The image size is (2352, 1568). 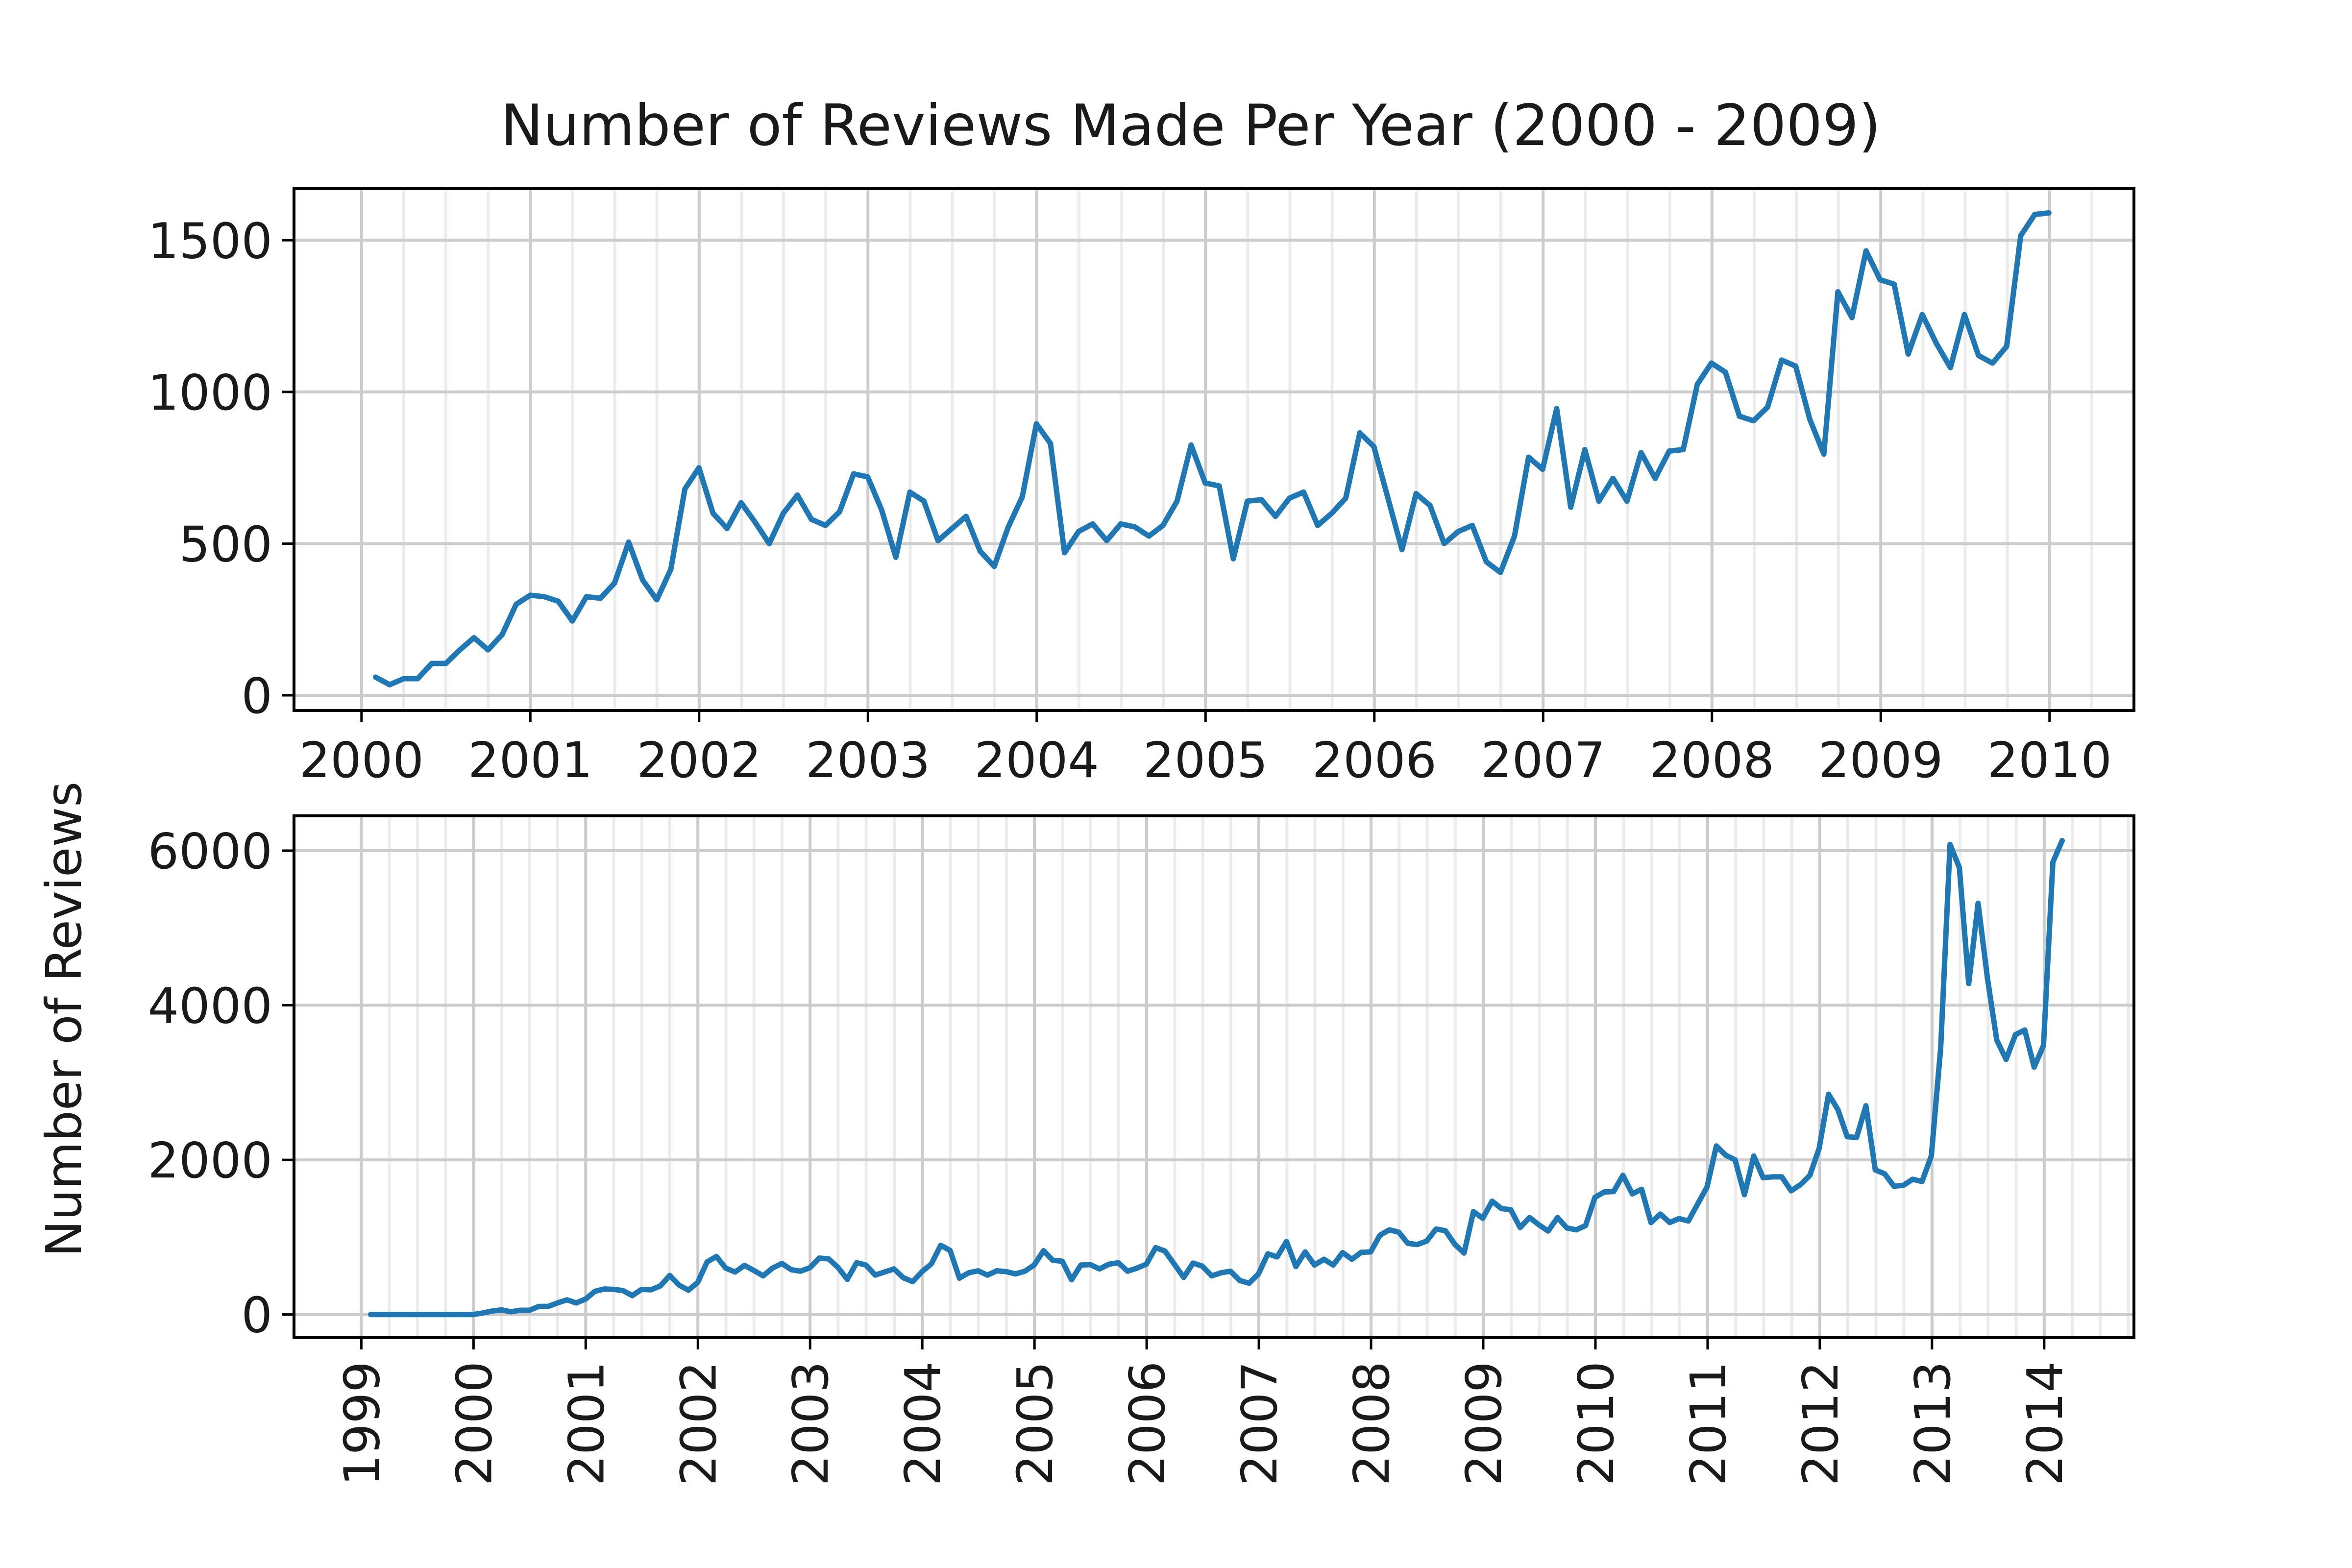 What do you see at coordinates (210, 1006) in the screenshot?
I see `y-tick-label: 4000` at bounding box center [210, 1006].